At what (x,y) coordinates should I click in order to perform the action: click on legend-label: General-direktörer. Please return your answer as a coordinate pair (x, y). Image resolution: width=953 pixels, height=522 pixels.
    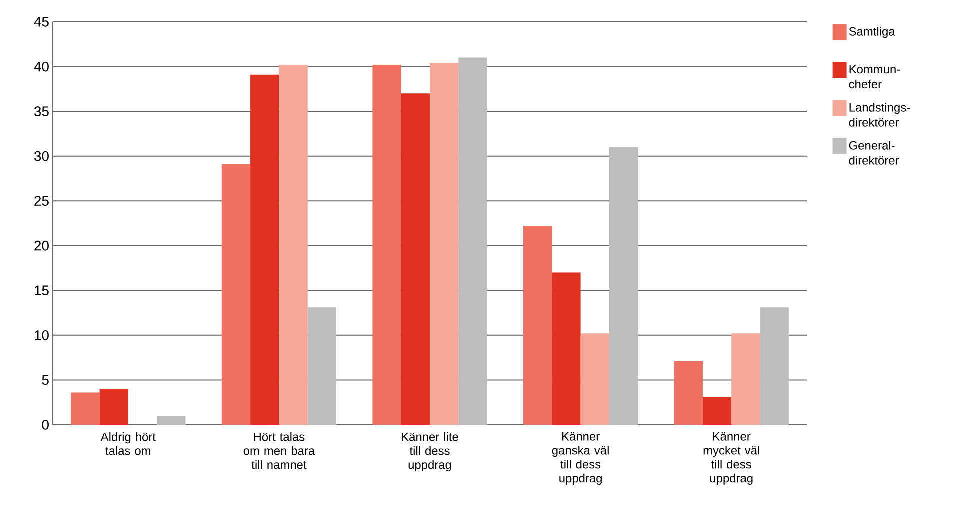
    Looking at the image, I should click on (874, 153).